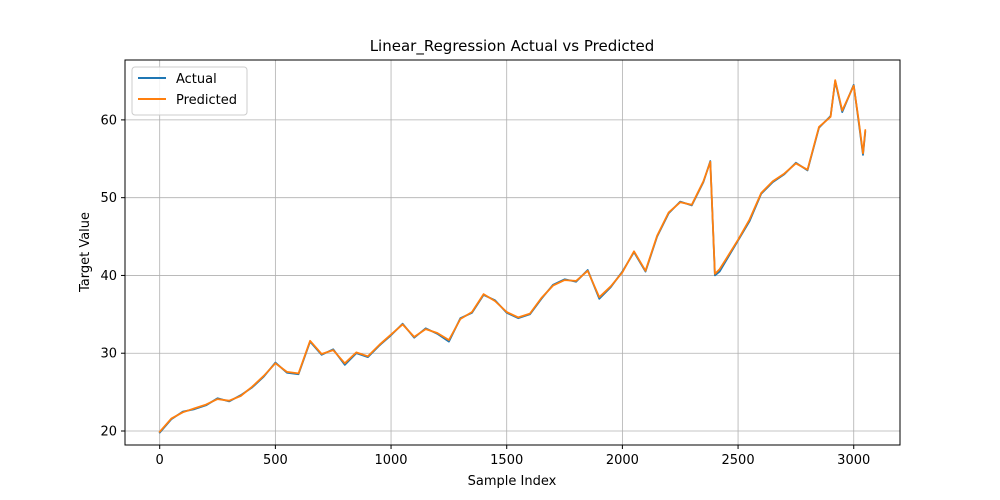 This screenshot has width=1000, height=500. Describe the element at coordinates (196, 79) in the screenshot. I see `legend-label-actual: Actual` at that location.